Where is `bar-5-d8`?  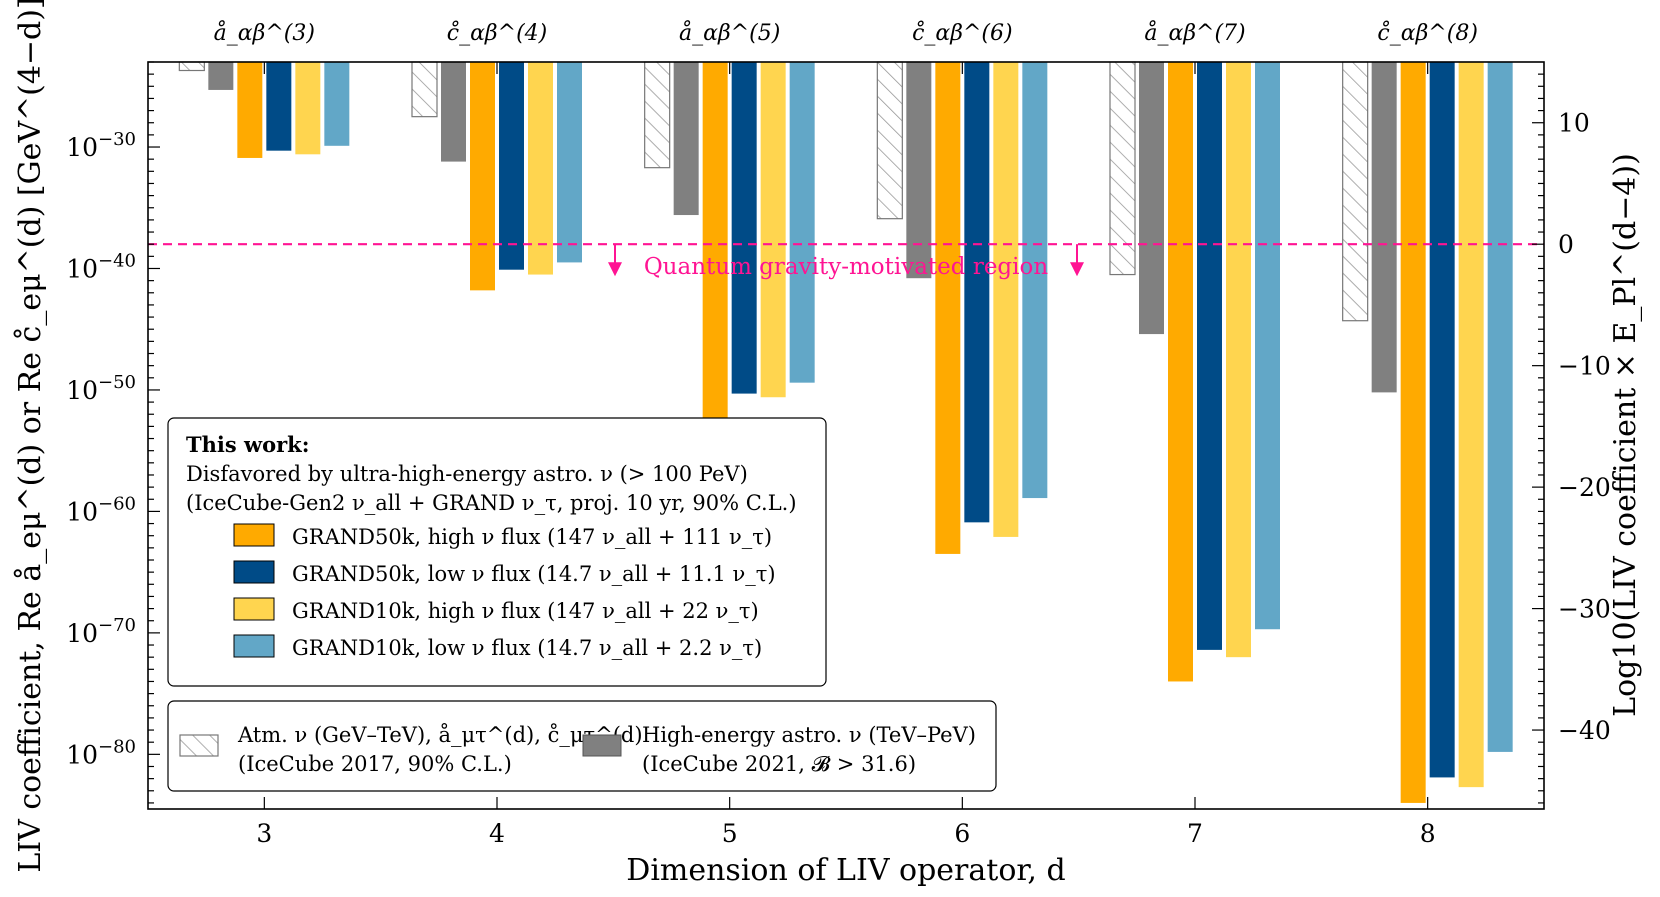 bar-5-d8 is located at coordinates (1471, 425).